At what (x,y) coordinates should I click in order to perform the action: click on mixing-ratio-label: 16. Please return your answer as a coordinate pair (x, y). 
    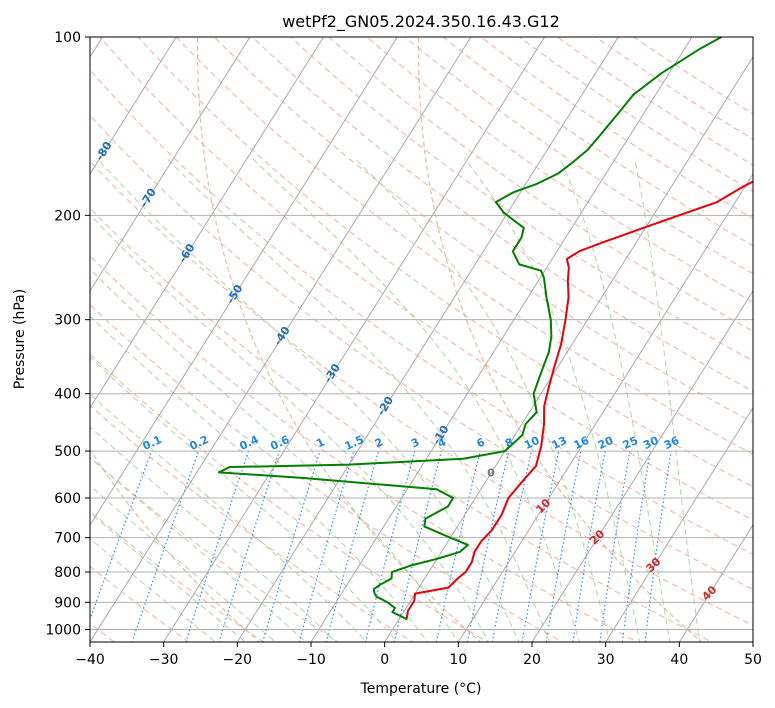
    Looking at the image, I should click on (582, 443).